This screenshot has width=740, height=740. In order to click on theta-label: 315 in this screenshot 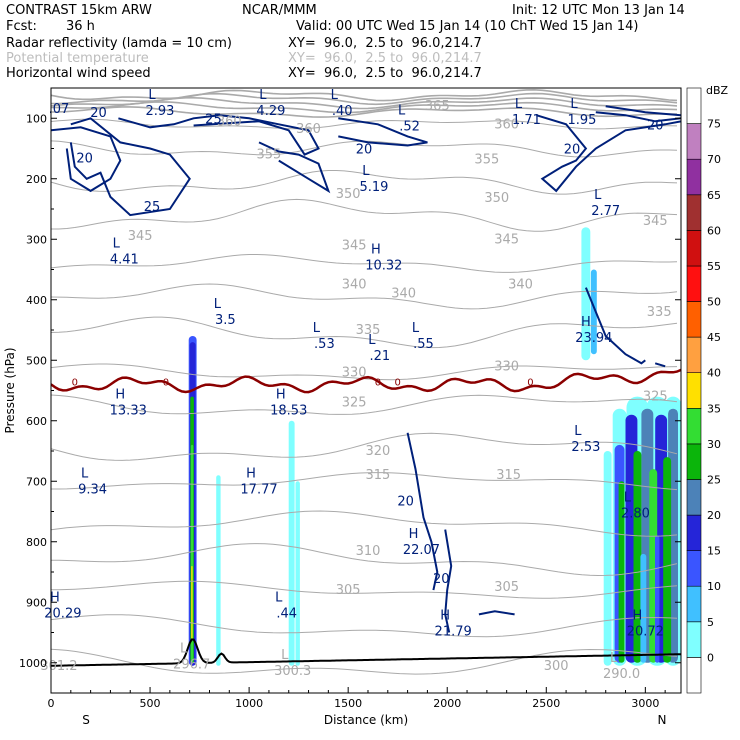, I will do `click(508, 475)`.